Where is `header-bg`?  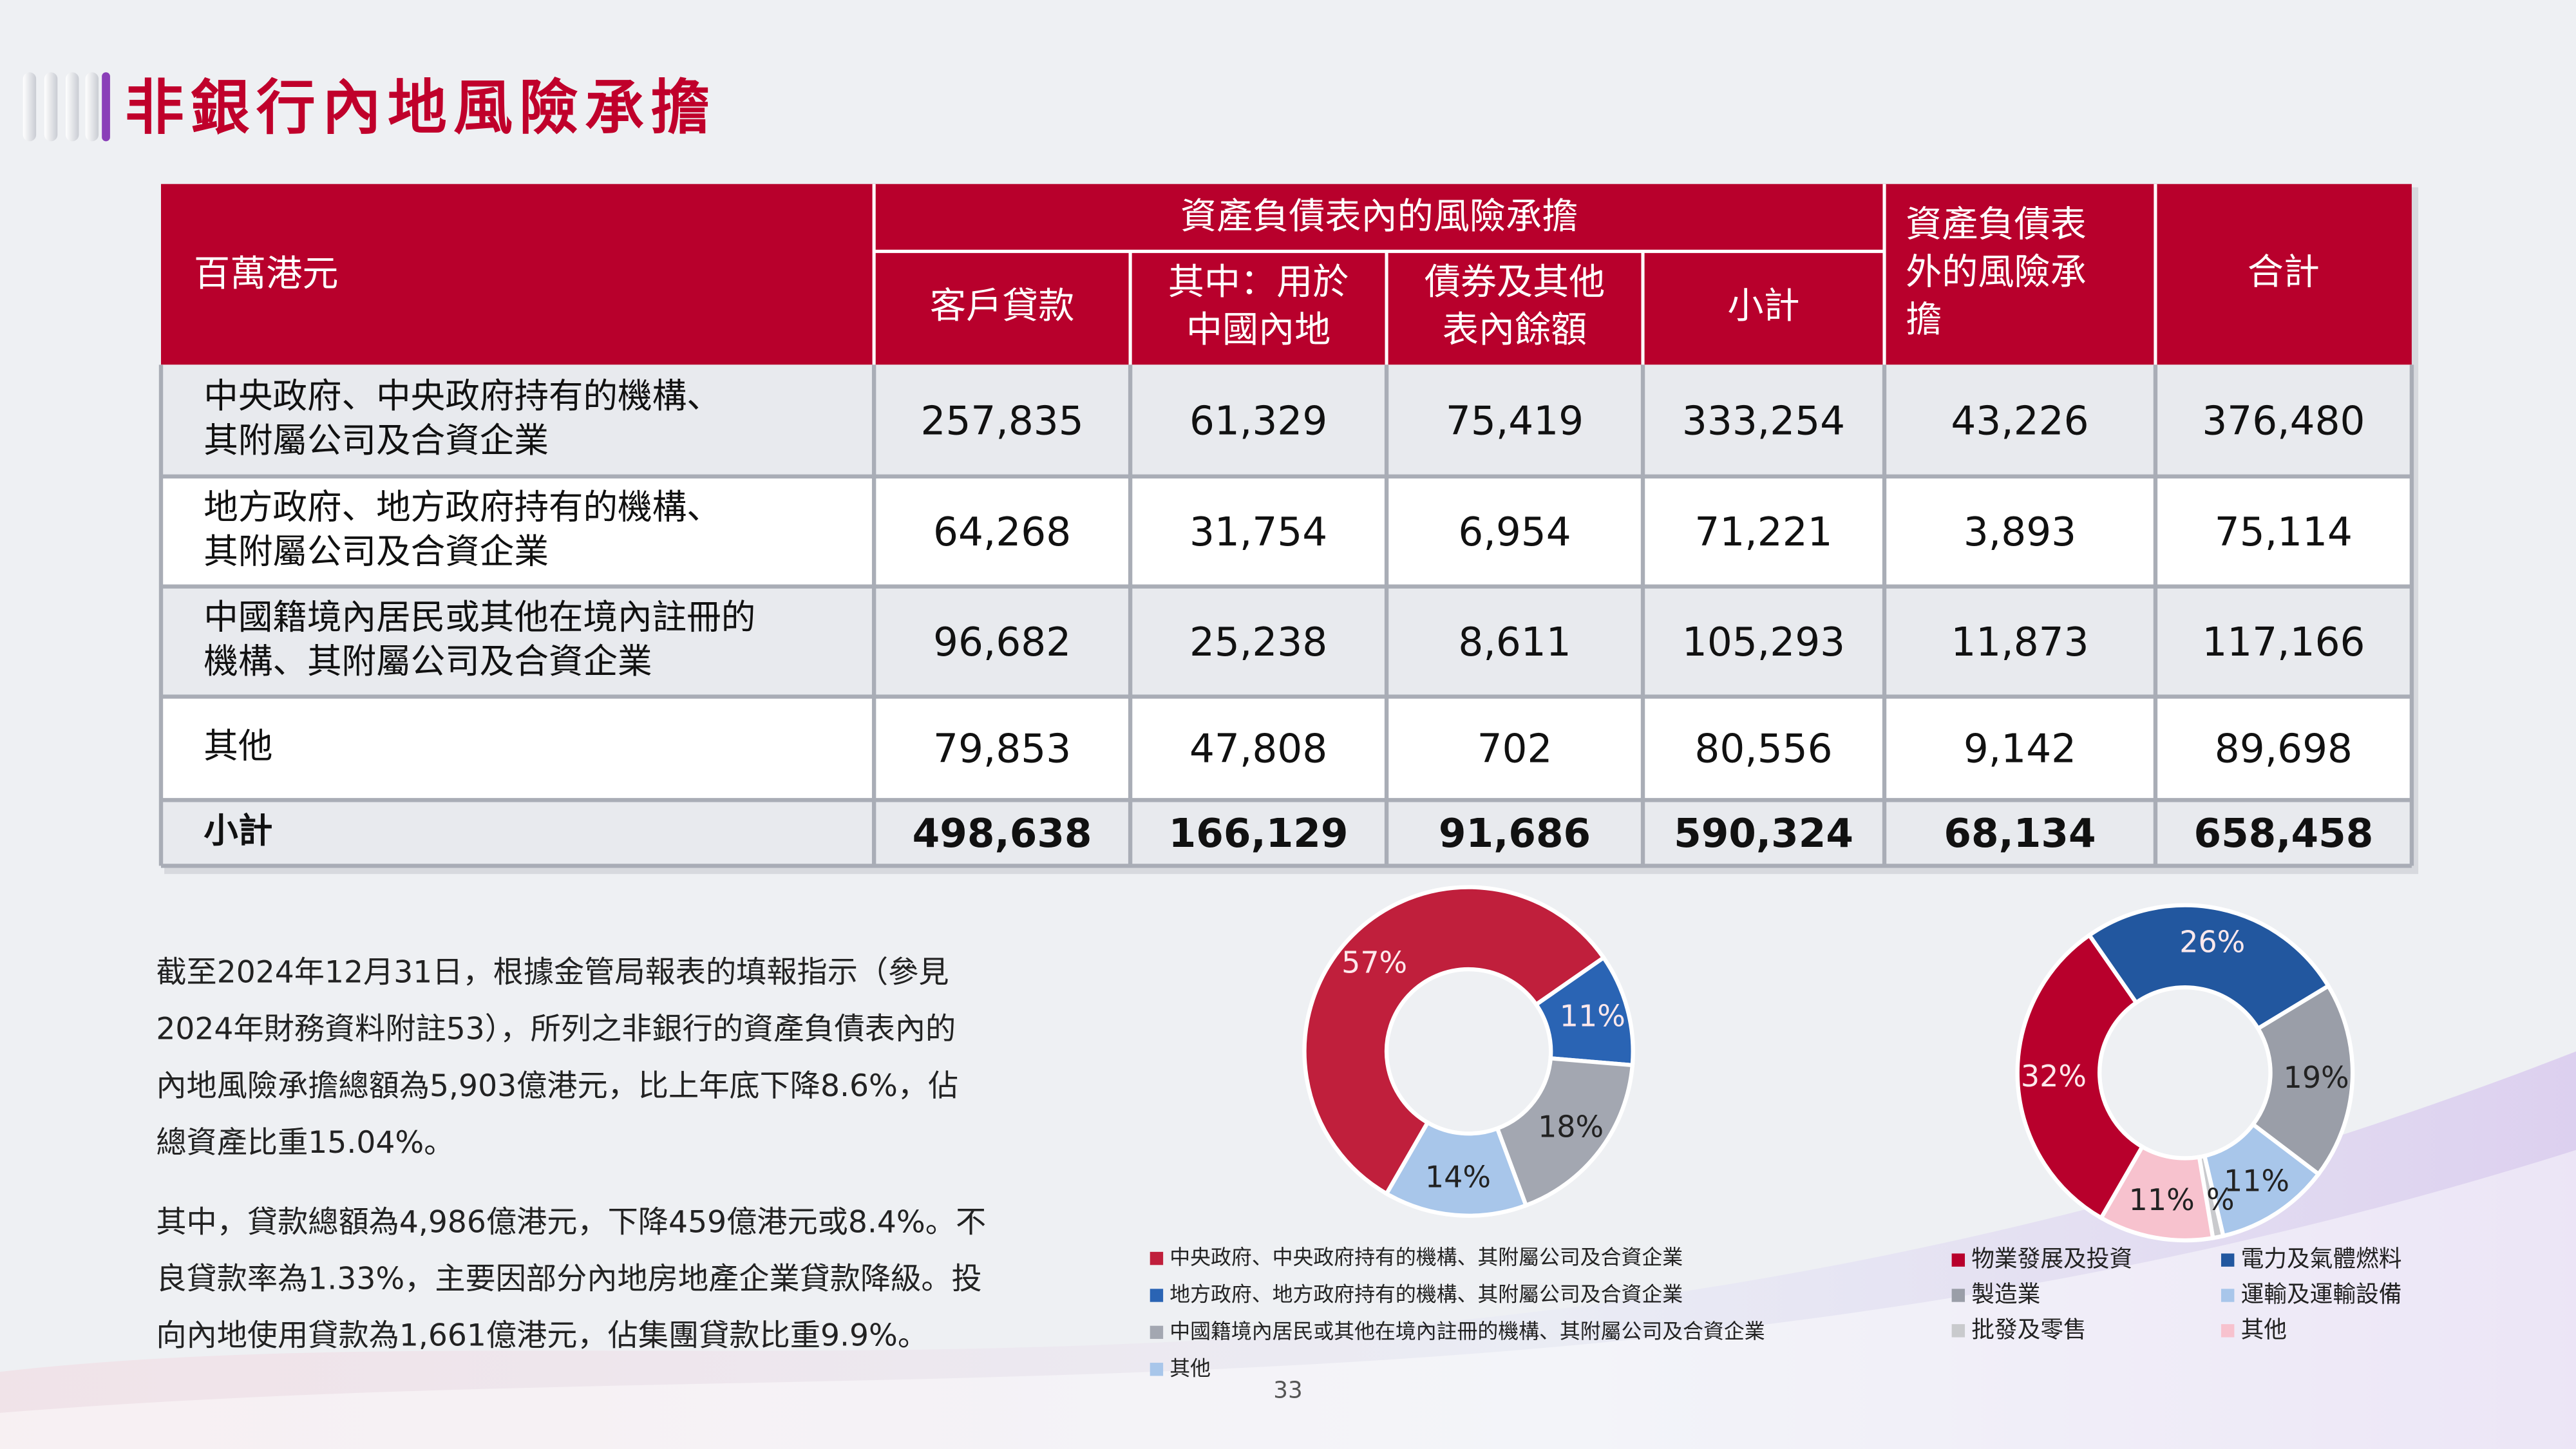
header-bg is located at coordinates (1287, 274).